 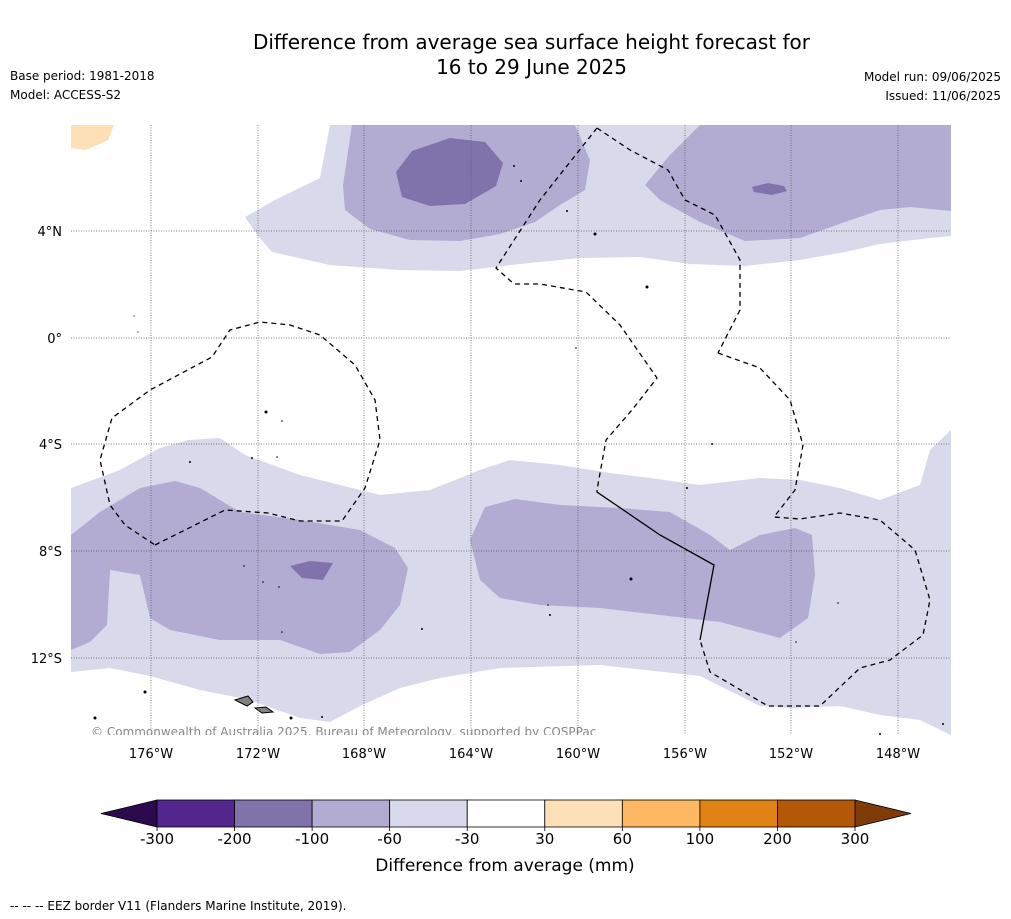 I want to click on colorbar-tick-label: -300, so click(x=157, y=839).